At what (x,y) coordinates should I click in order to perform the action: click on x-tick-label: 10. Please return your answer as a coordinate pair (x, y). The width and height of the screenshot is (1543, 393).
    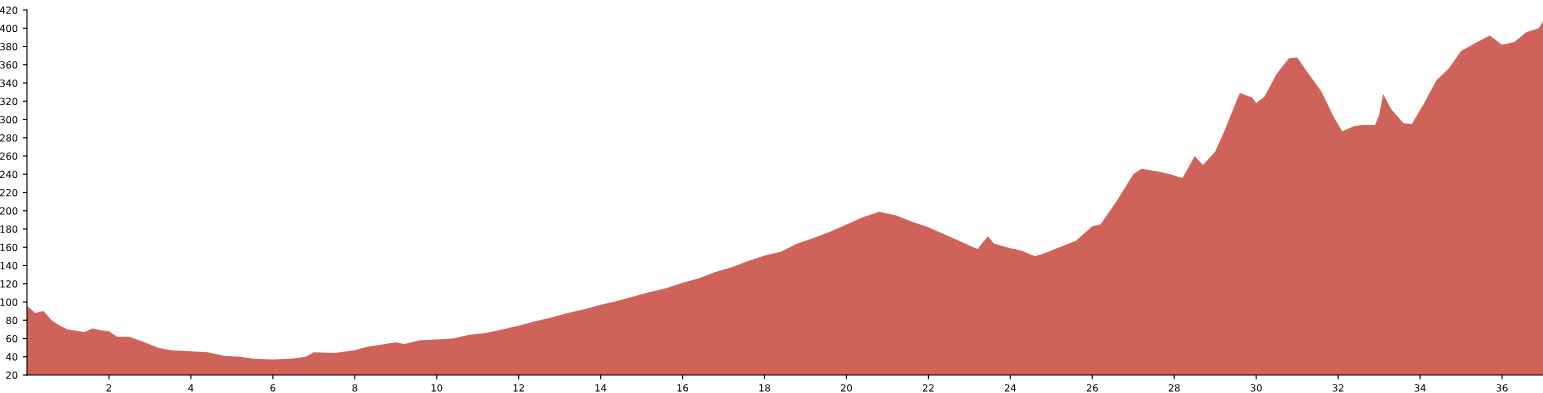
    Looking at the image, I should click on (437, 388).